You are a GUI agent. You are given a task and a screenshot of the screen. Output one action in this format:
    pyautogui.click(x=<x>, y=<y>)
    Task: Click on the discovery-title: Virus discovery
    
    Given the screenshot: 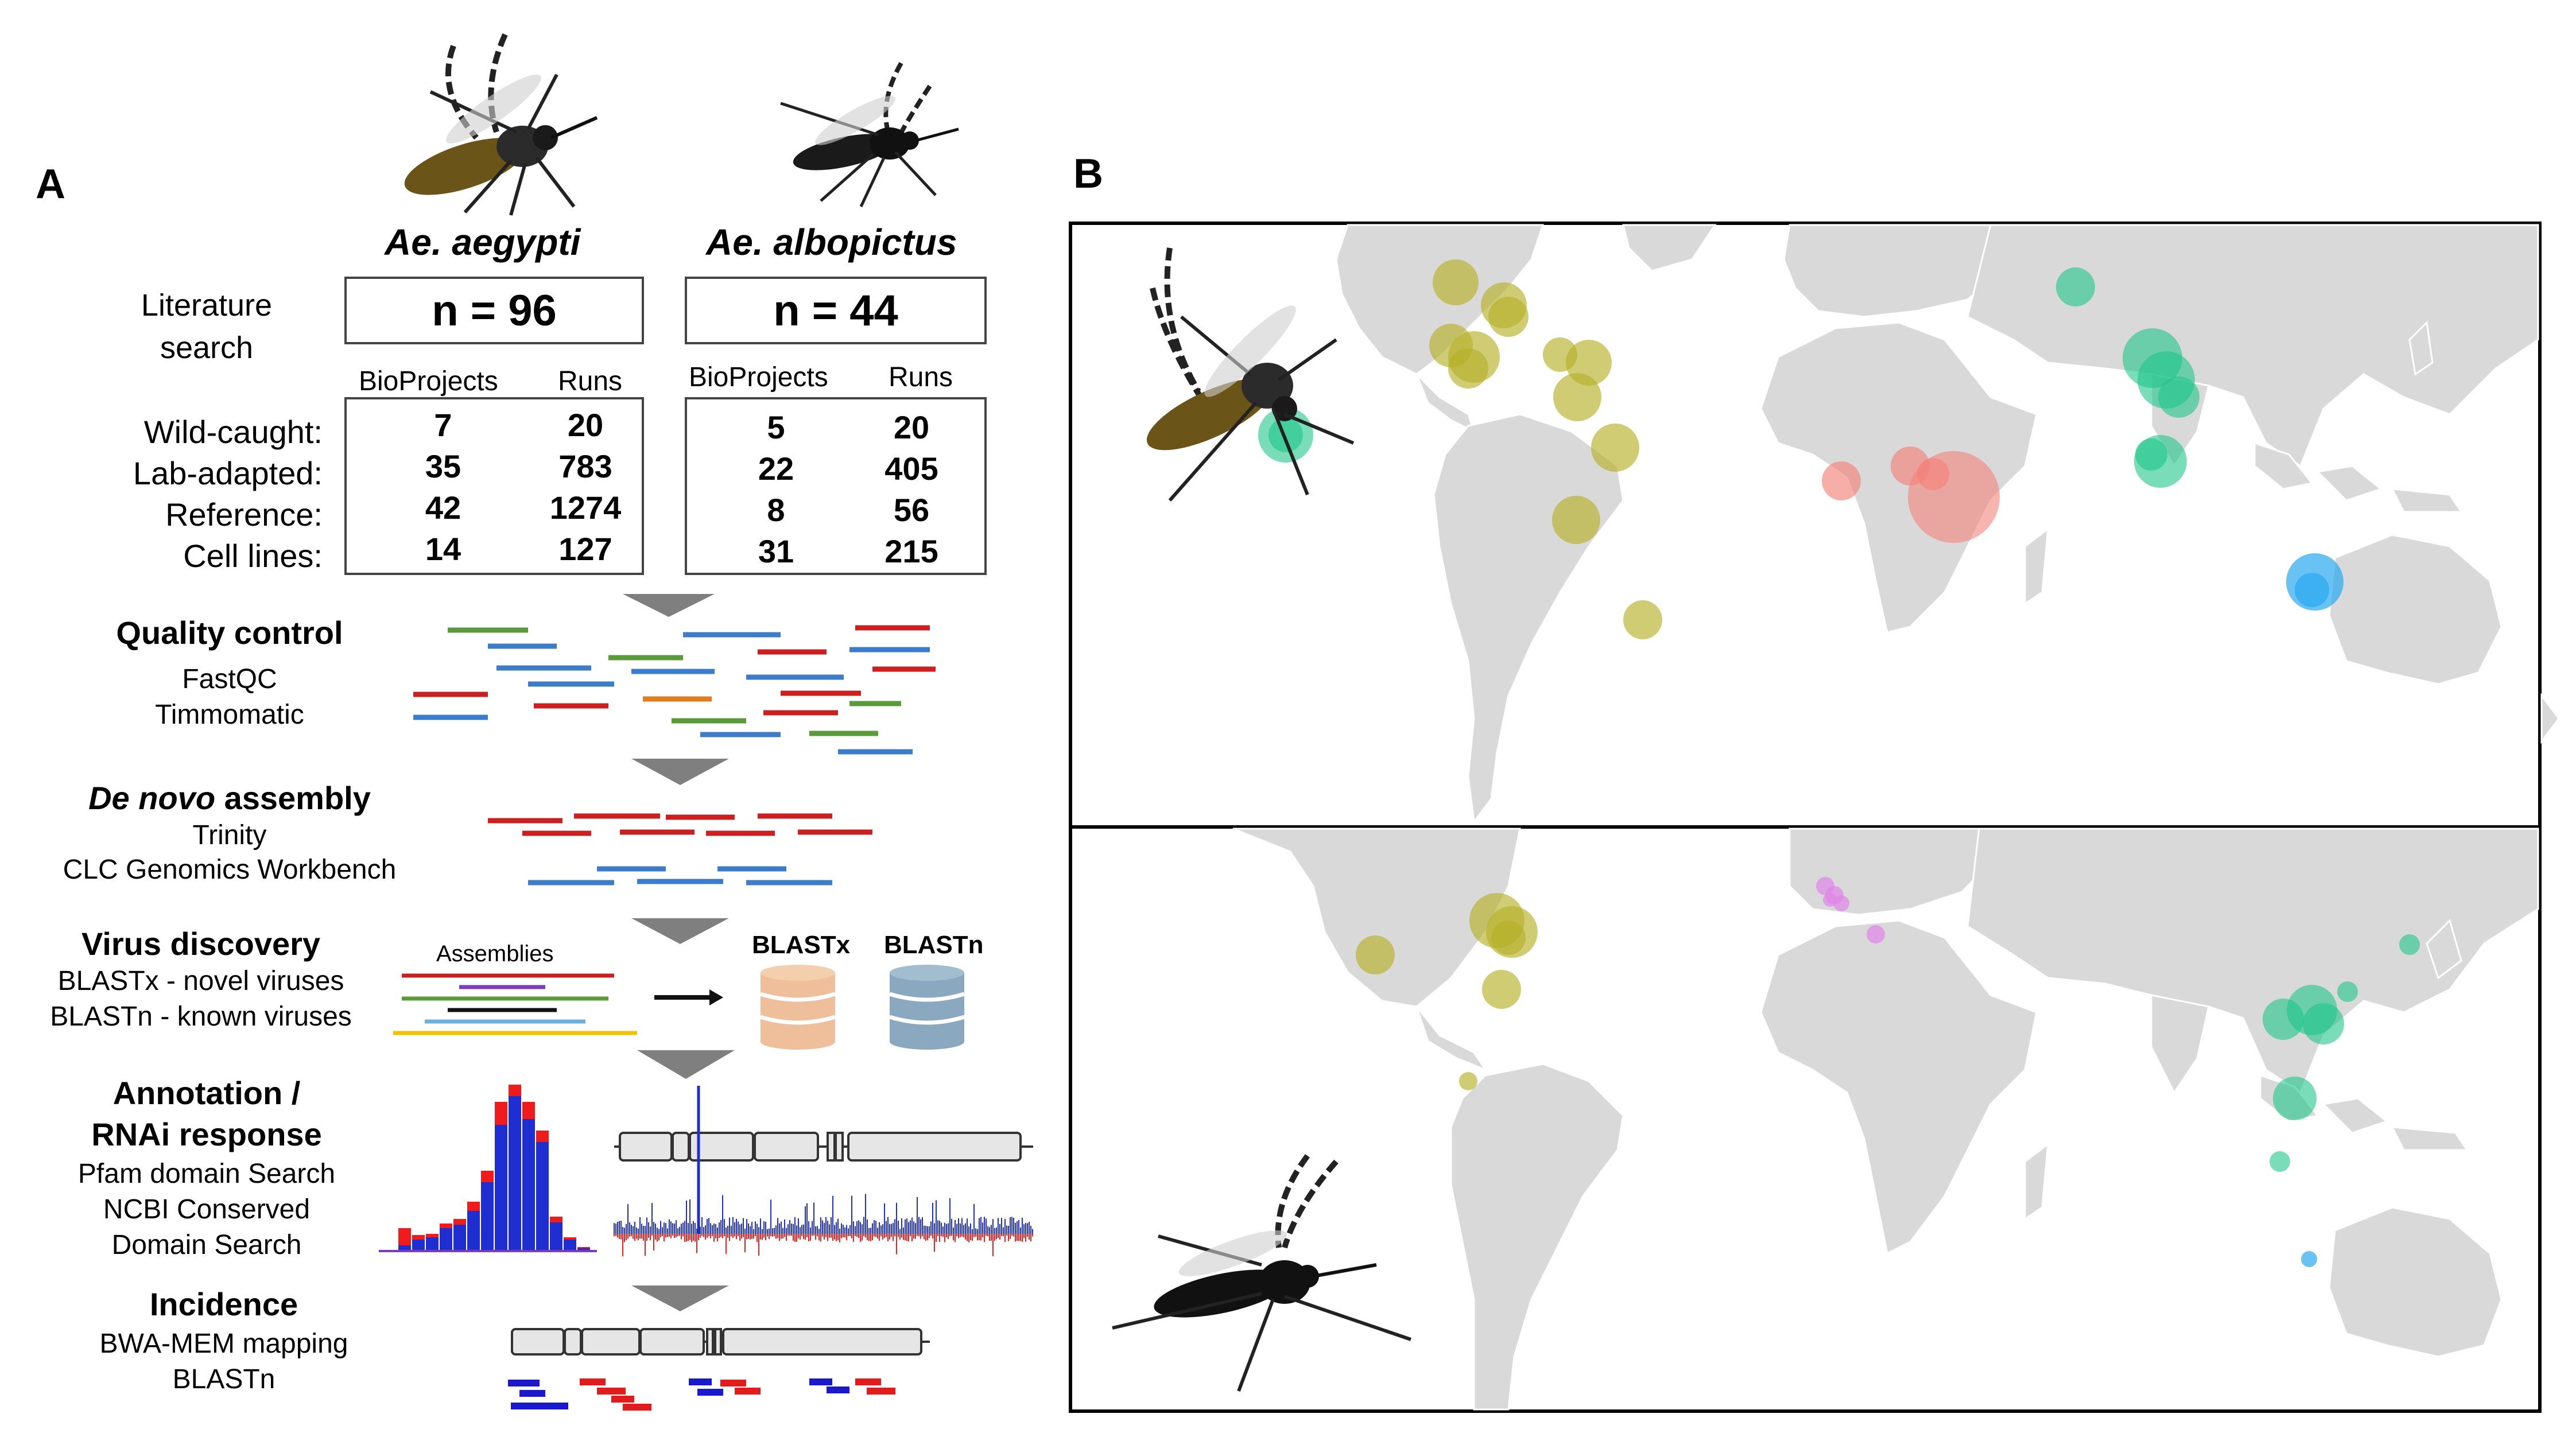 What is the action you would take?
    pyautogui.click(x=201, y=944)
    